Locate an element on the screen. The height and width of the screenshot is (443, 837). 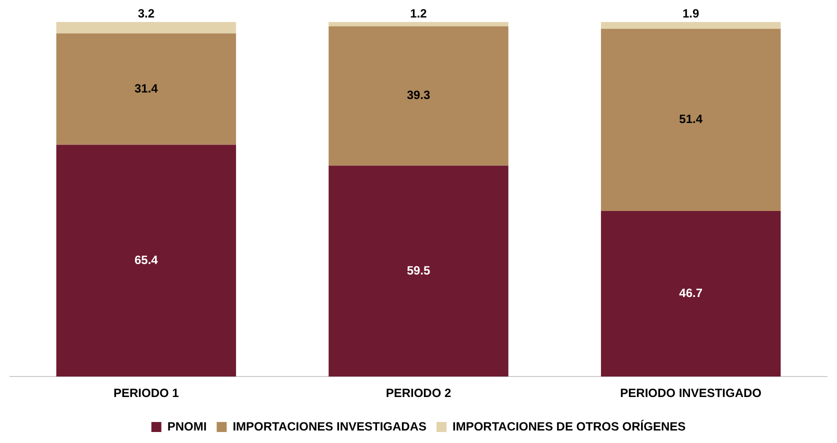
data-label: 46.7 is located at coordinates (691, 293).